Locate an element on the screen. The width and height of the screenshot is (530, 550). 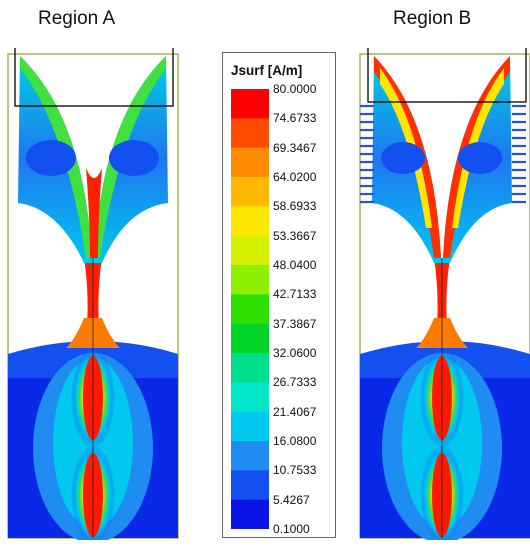
legend-tick-label: 58.6933 is located at coordinates (295, 206).